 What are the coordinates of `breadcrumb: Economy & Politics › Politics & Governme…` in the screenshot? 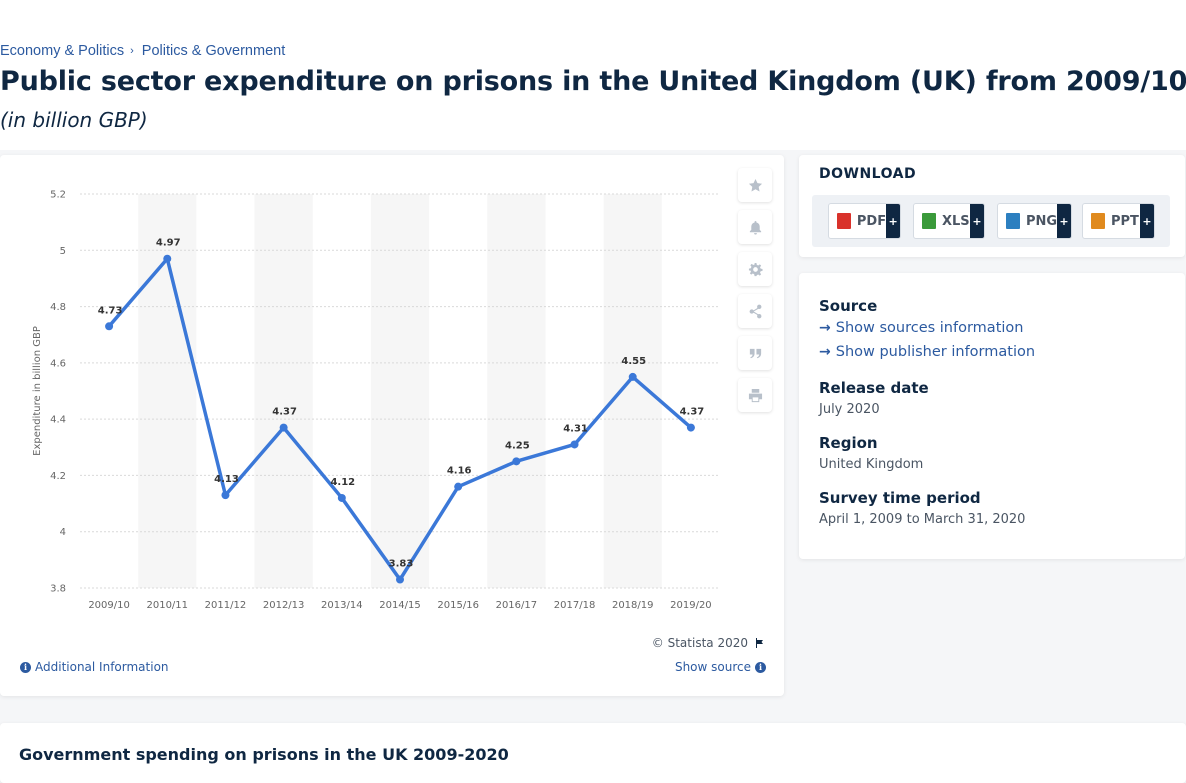 It's located at (142, 51).